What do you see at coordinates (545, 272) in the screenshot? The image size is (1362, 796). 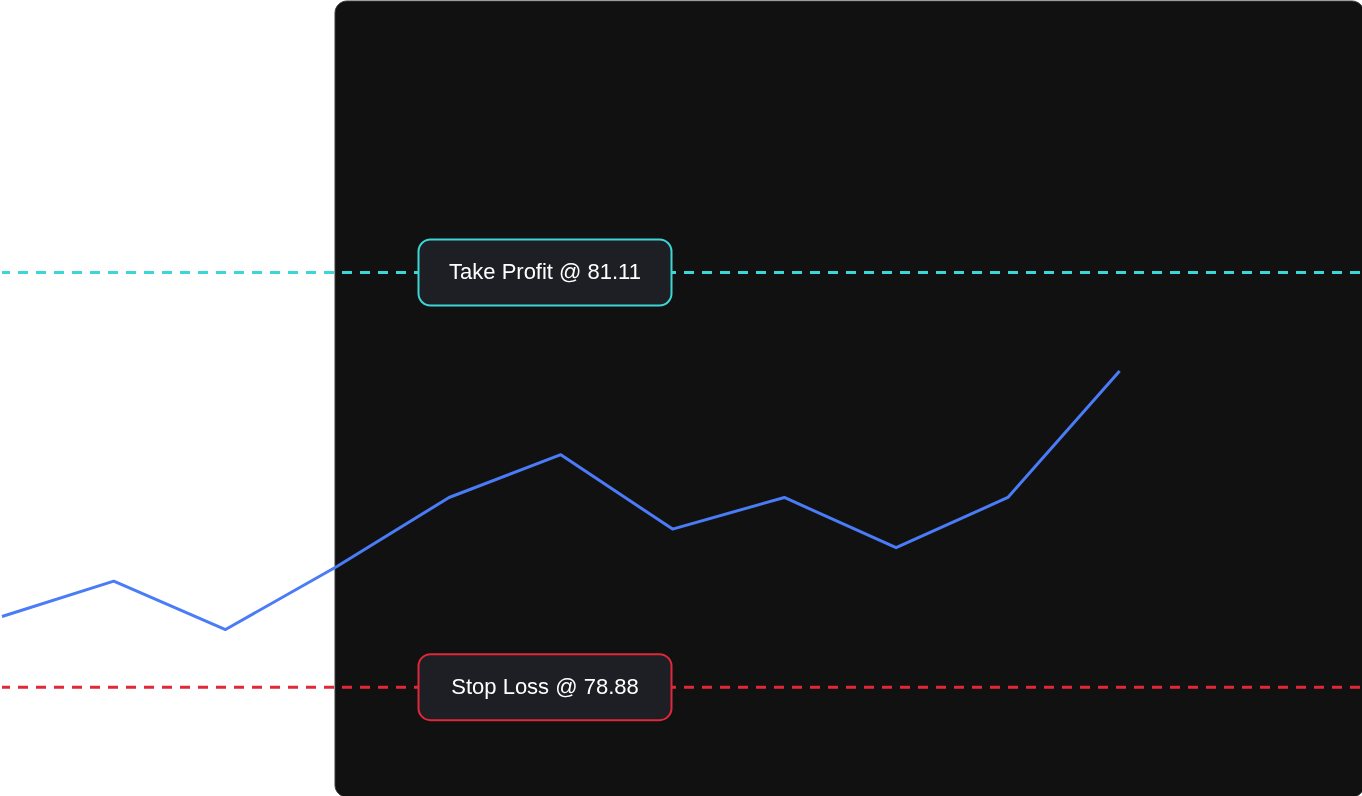 I see `y-tick-label: Take Profit @ 81.11` at bounding box center [545, 272].